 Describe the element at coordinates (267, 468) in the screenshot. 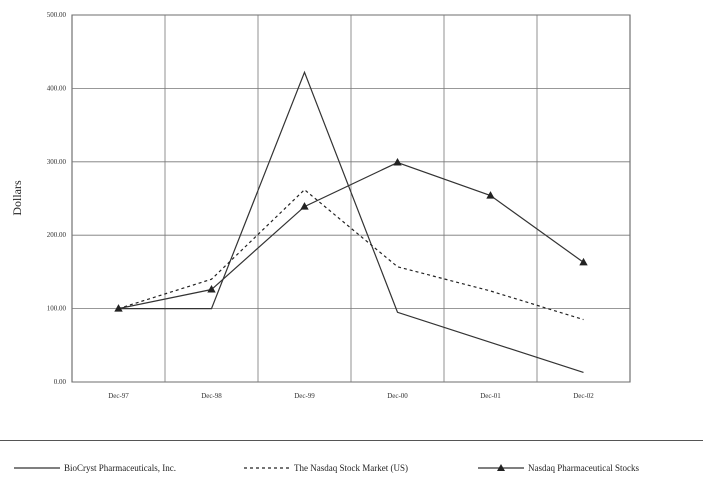

I see `legend-line-dashed-icon` at that location.